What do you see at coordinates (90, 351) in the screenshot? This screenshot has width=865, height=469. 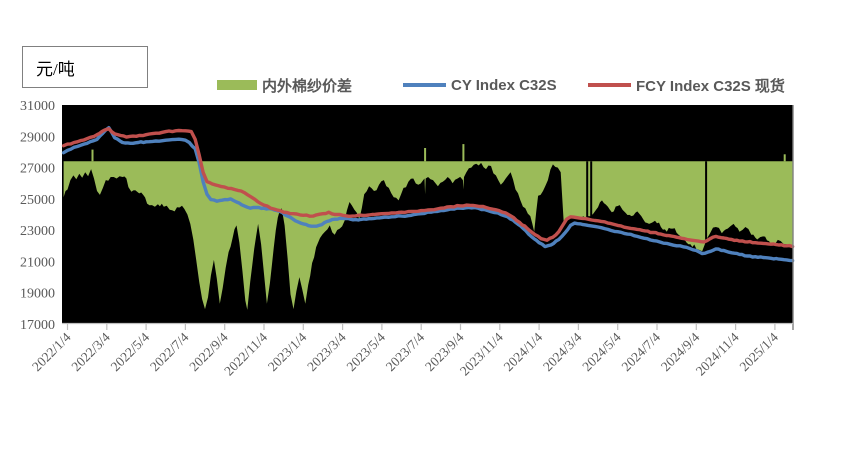 I see `x-axis-label: 2022/3/4` at bounding box center [90, 351].